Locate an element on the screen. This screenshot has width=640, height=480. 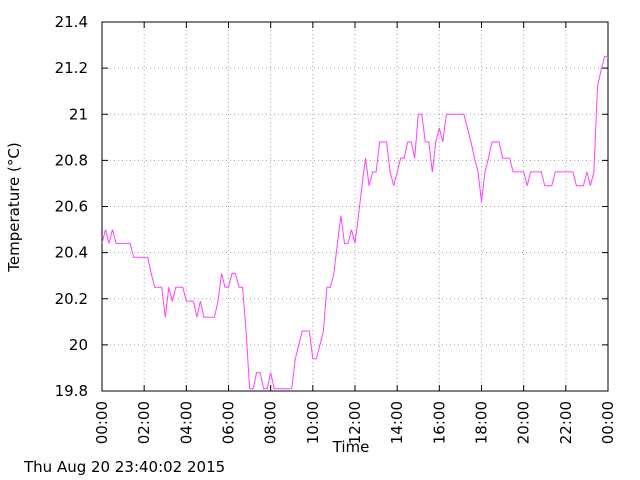
y-tick-label: 20.2 is located at coordinates (71, 299).